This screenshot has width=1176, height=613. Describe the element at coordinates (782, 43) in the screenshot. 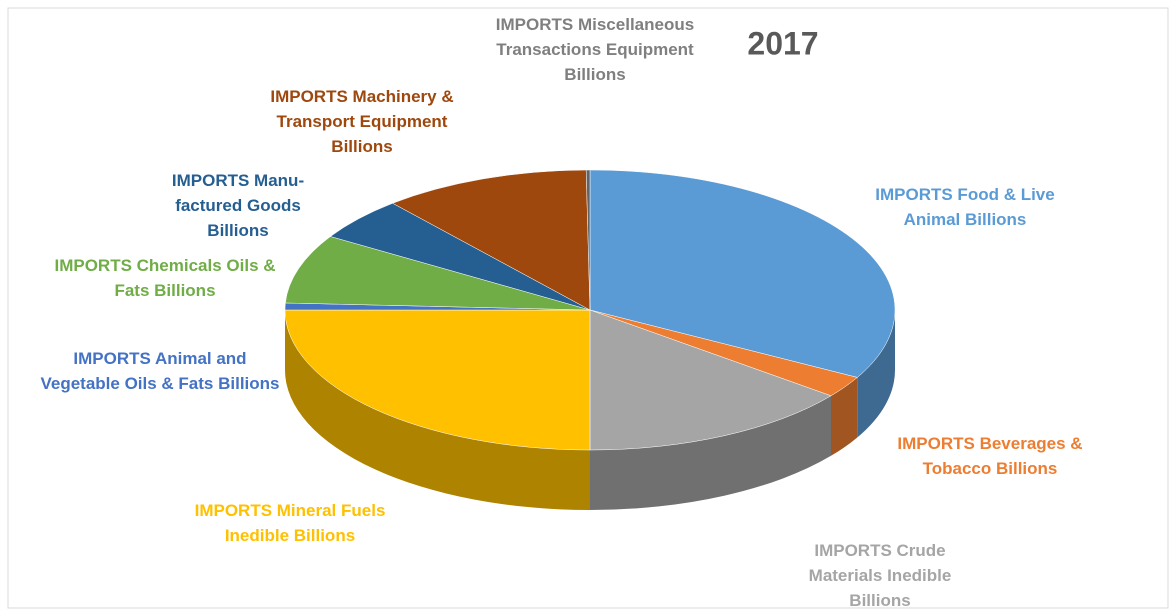

I see `chart-title: 2017` at that location.